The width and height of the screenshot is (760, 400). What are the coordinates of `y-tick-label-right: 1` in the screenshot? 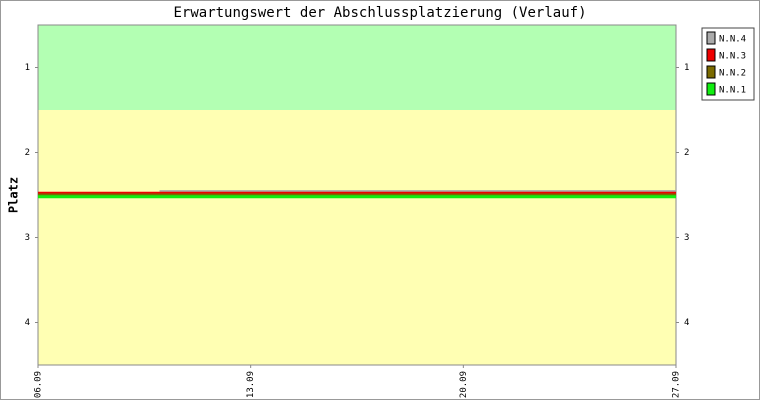 It's located at (686, 68).